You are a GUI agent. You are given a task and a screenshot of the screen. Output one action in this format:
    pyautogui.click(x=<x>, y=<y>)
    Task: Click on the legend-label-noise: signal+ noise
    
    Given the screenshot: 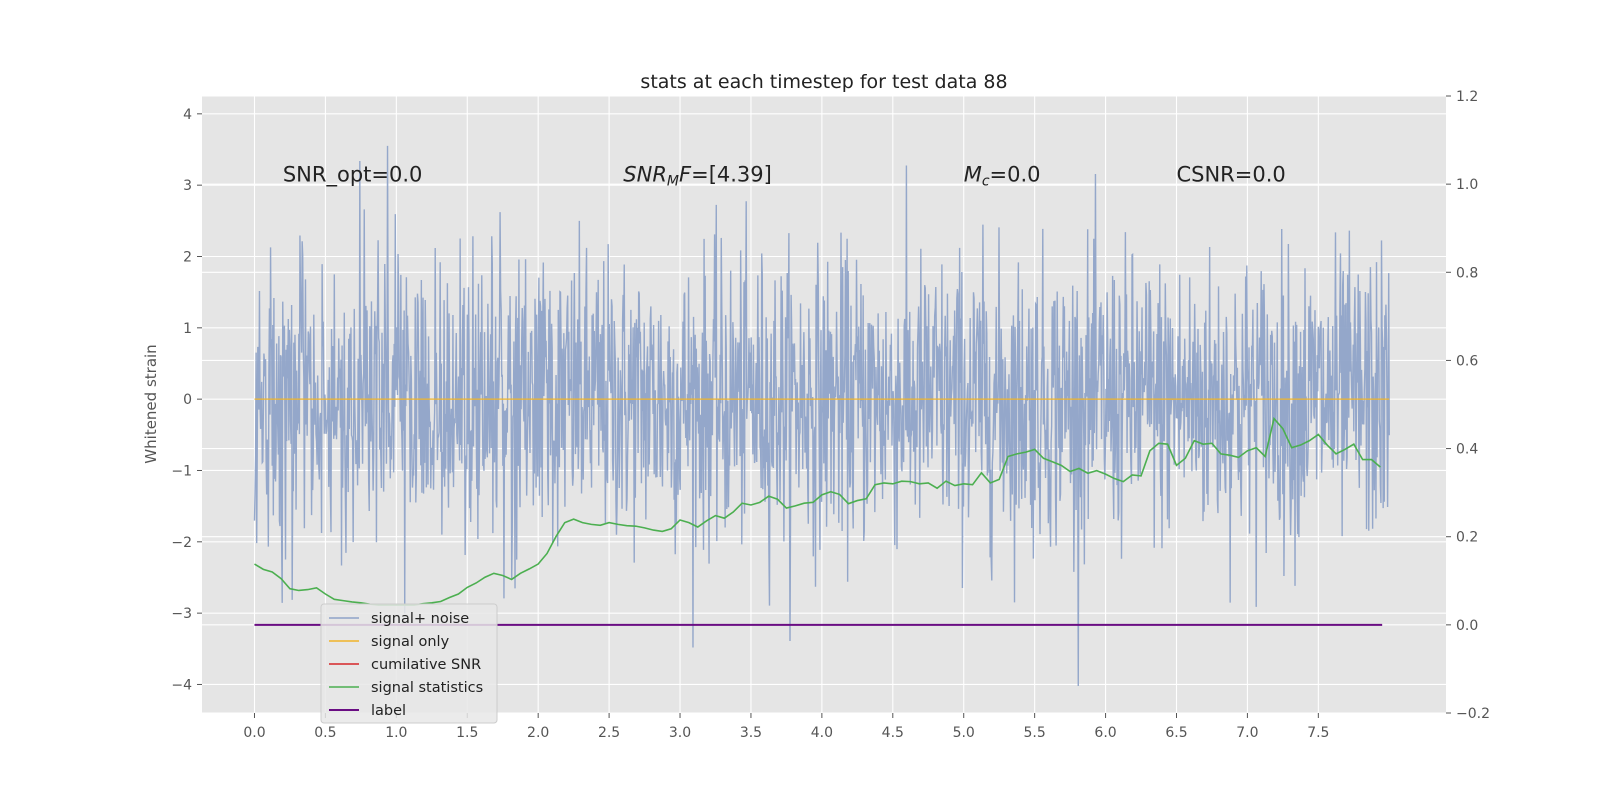 What is the action you would take?
    pyautogui.click(x=420, y=619)
    